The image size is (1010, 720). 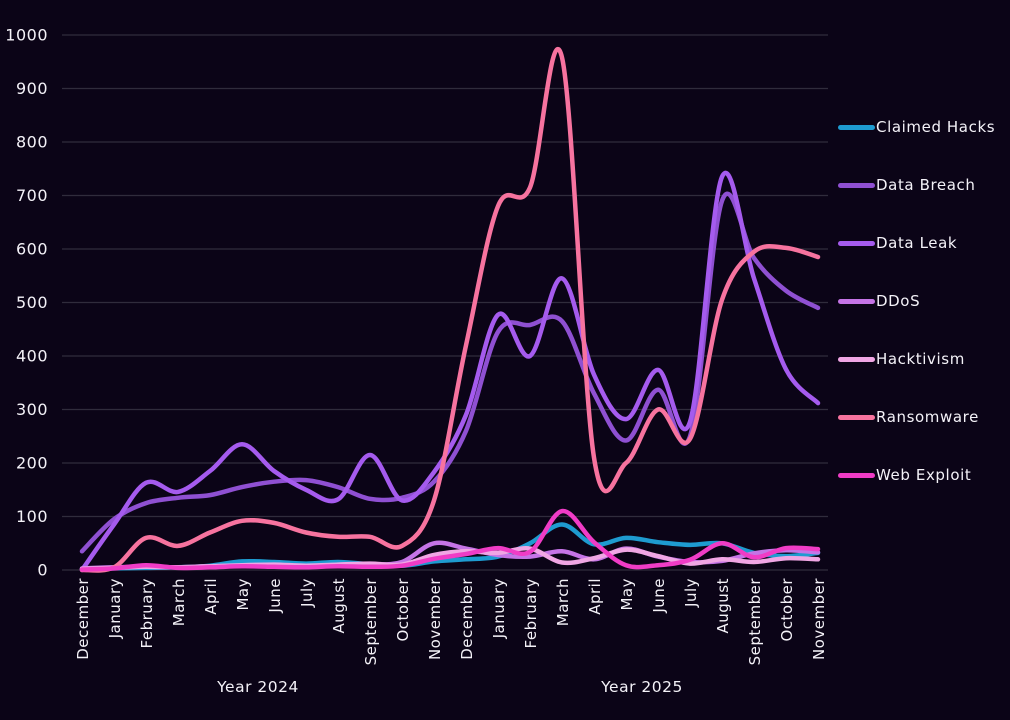 I want to click on y-tick-label: 200, so click(x=32, y=463).